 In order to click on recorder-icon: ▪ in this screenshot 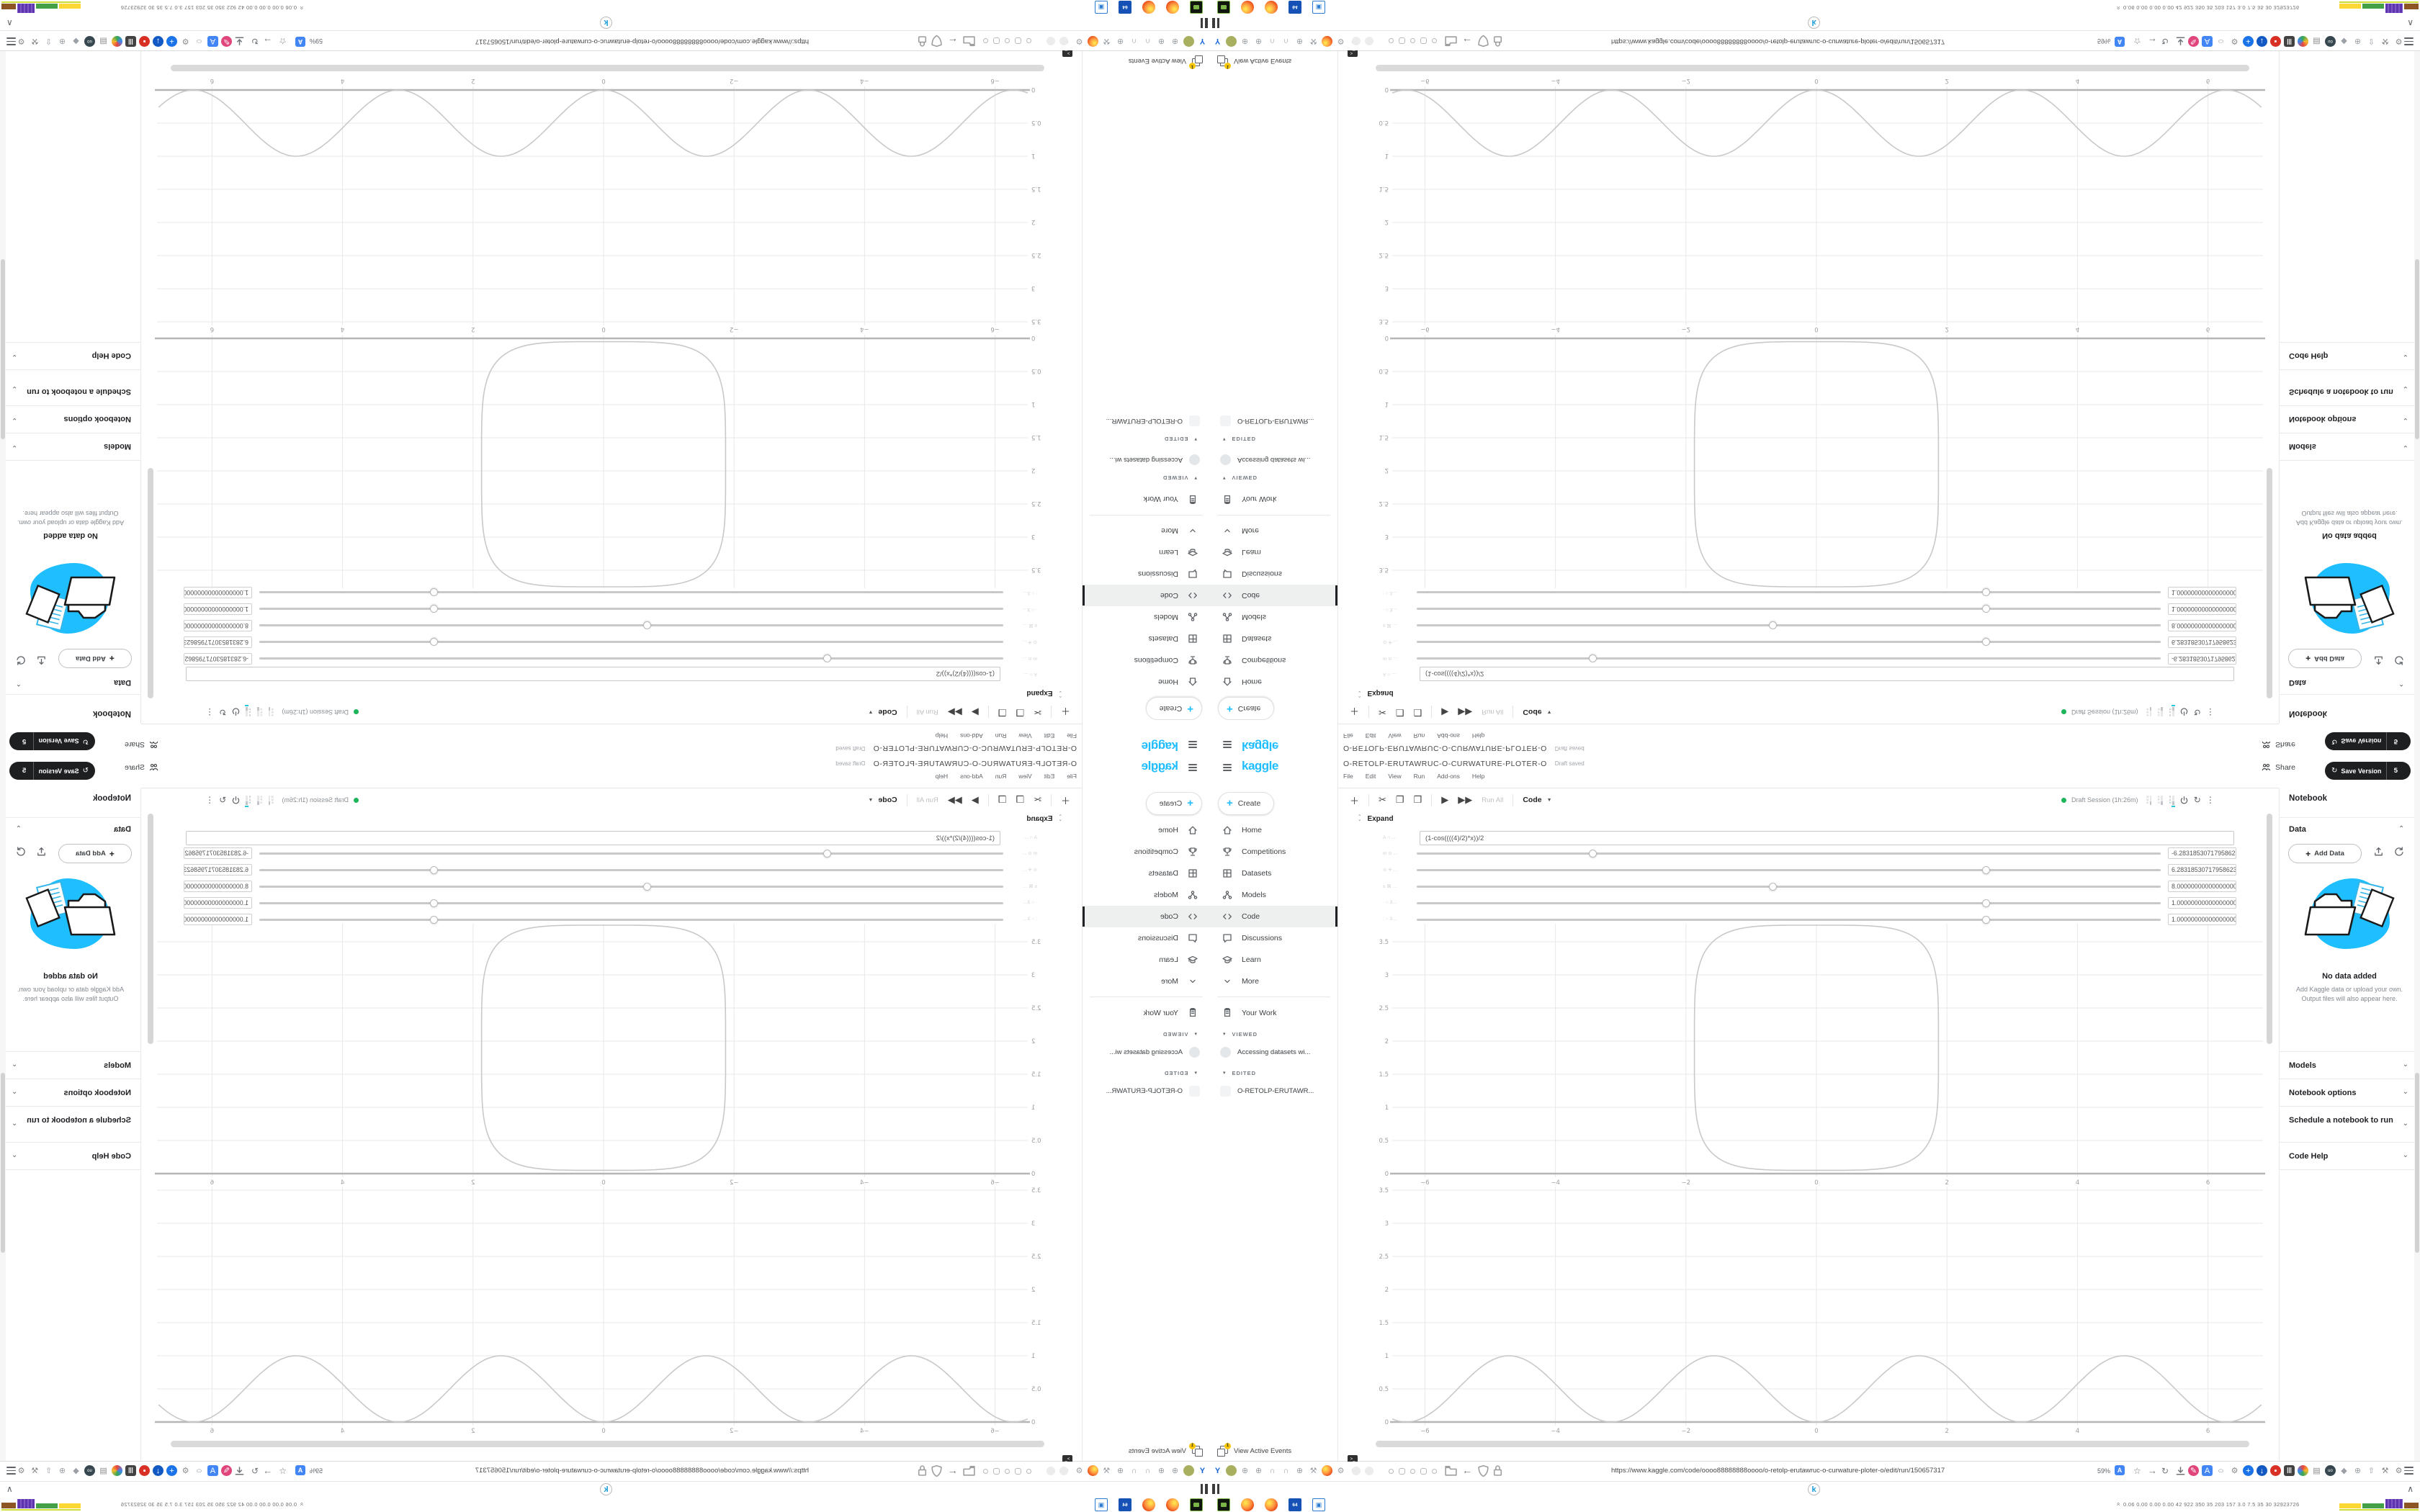, I will do `click(2275, 1470)`.